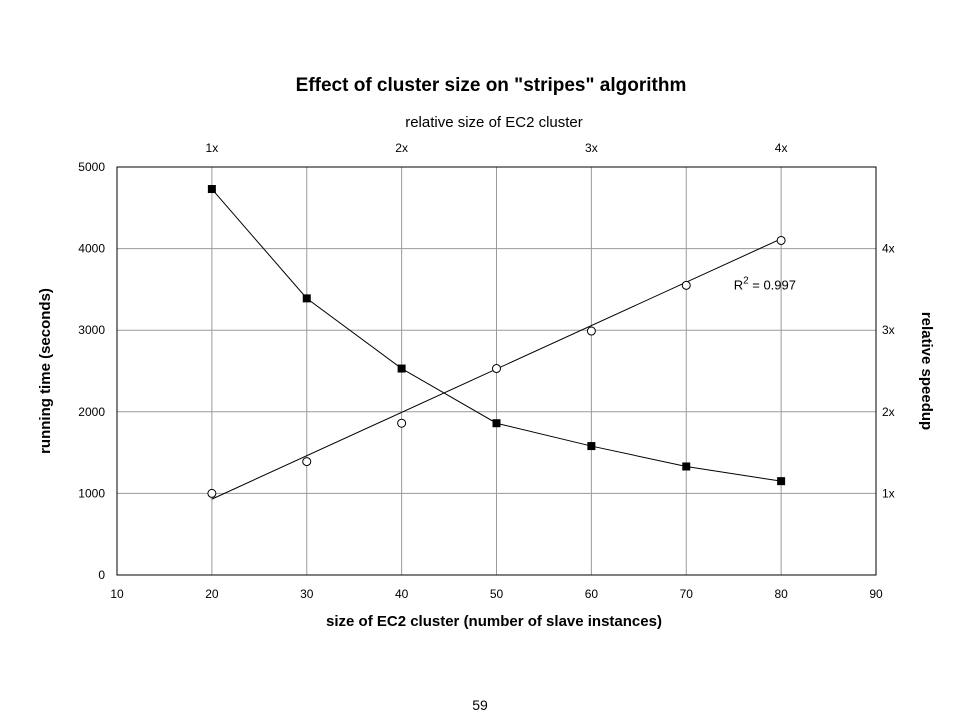  What do you see at coordinates (591, 148) in the screenshot?
I see `top-tick-label: 3x` at bounding box center [591, 148].